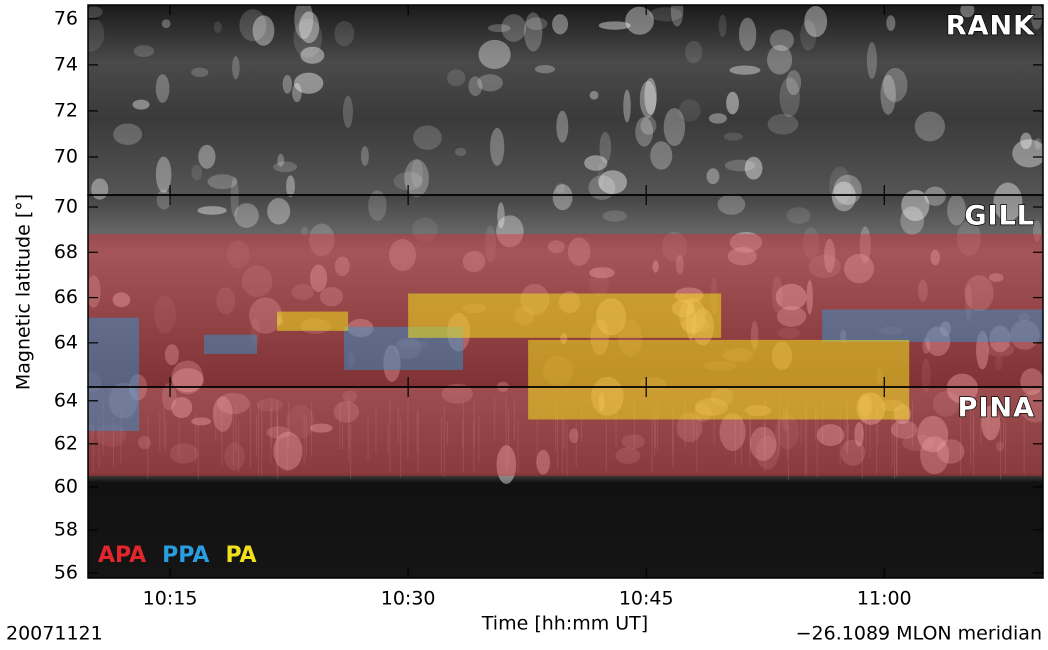 This screenshot has height=650, width=1048. What do you see at coordinates (646, 599) in the screenshot?
I see `x-tick-label: 10:45` at bounding box center [646, 599].